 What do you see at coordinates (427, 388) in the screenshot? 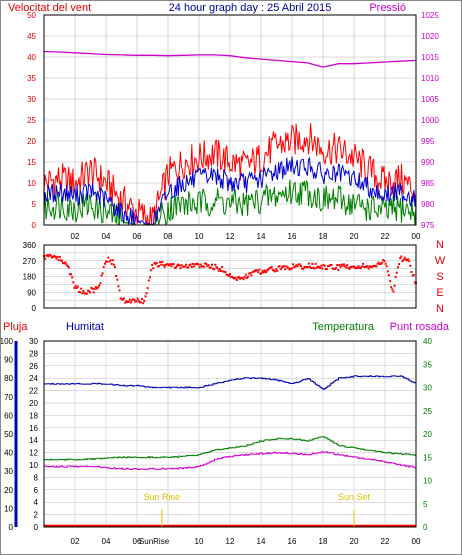
I see `temp-right-tick-label: 30` at bounding box center [427, 388].